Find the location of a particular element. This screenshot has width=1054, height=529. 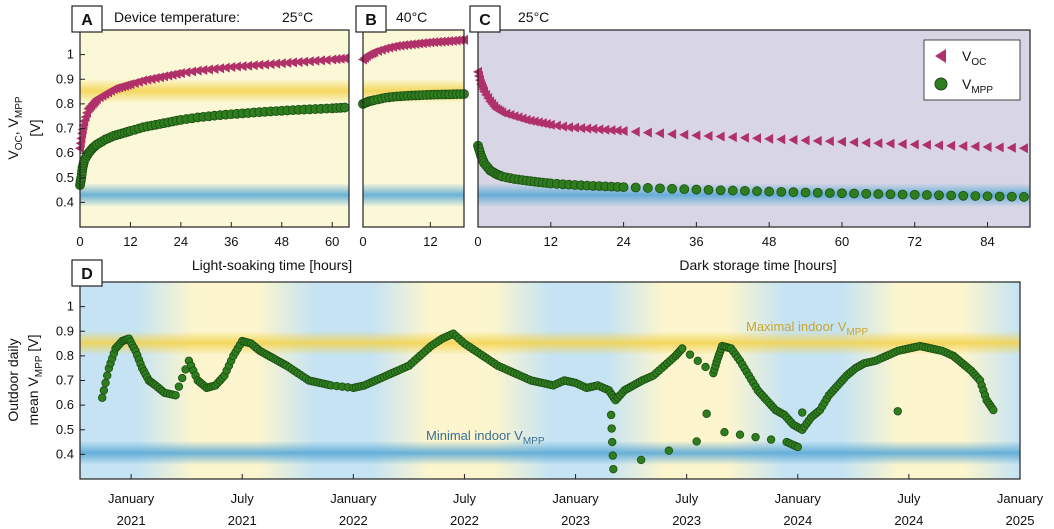

panel-a-x-tick-label: 24 is located at coordinates (181, 241).